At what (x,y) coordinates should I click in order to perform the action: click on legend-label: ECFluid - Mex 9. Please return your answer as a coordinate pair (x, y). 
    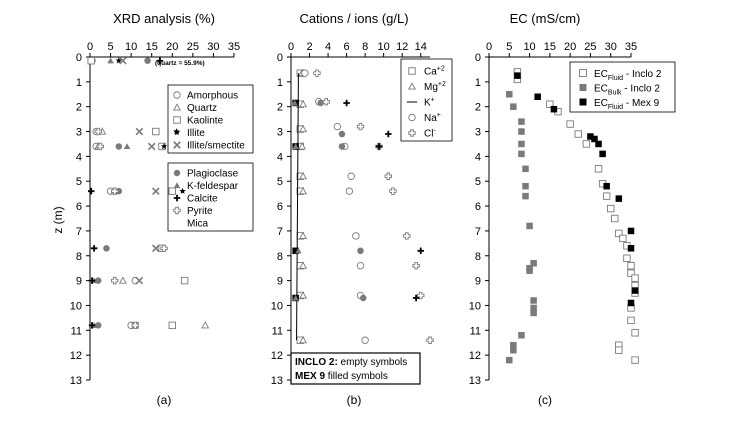
    Looking at the image, I should click on (627, 104).